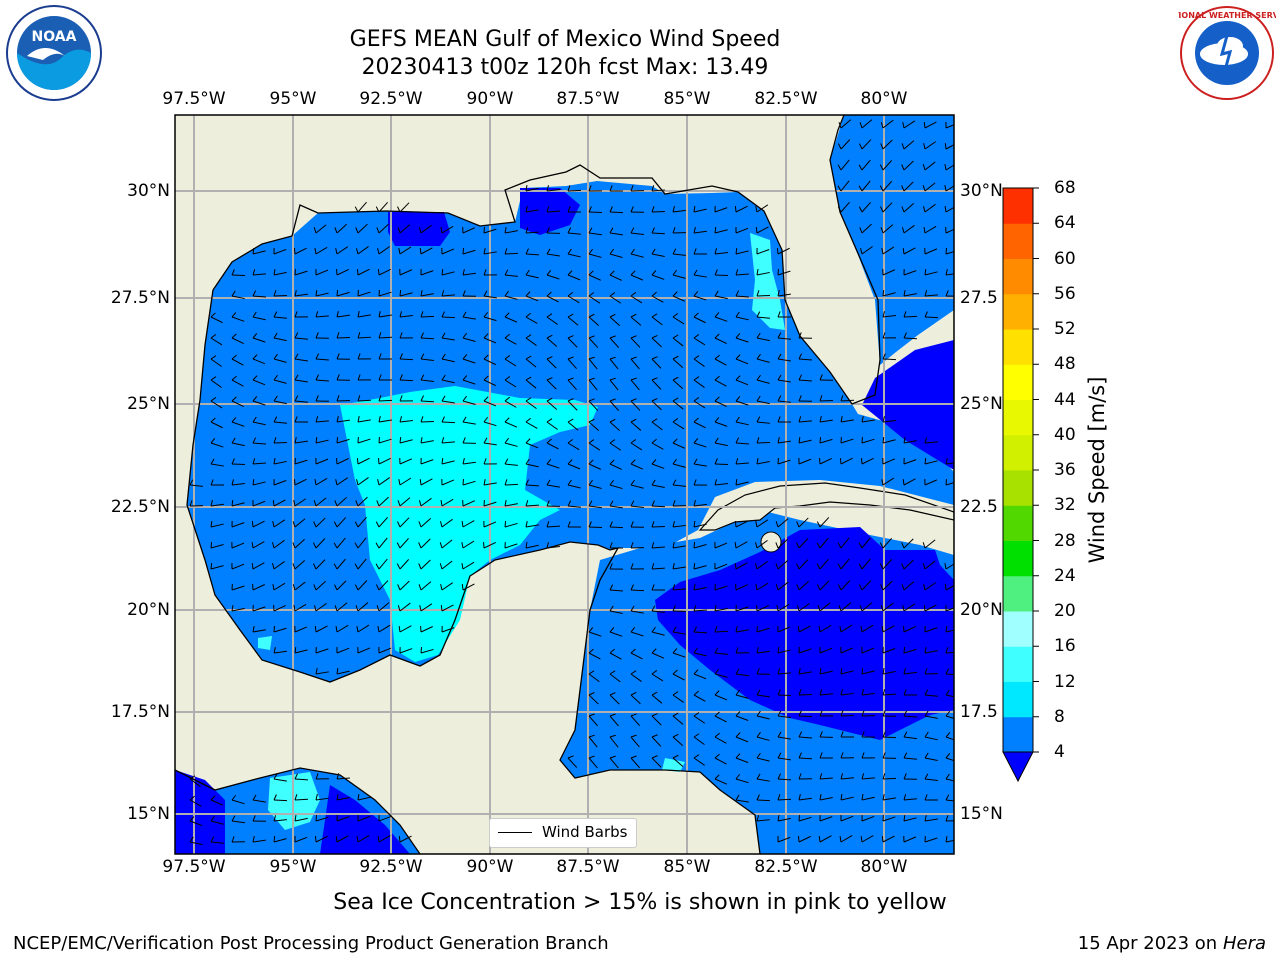 The width and height of the screenshot is (1280, 960). What do you see at coordinates (1244, 943) in the screenshot?
I see `footer-host: Hera` at bounding box center [1244, 943].